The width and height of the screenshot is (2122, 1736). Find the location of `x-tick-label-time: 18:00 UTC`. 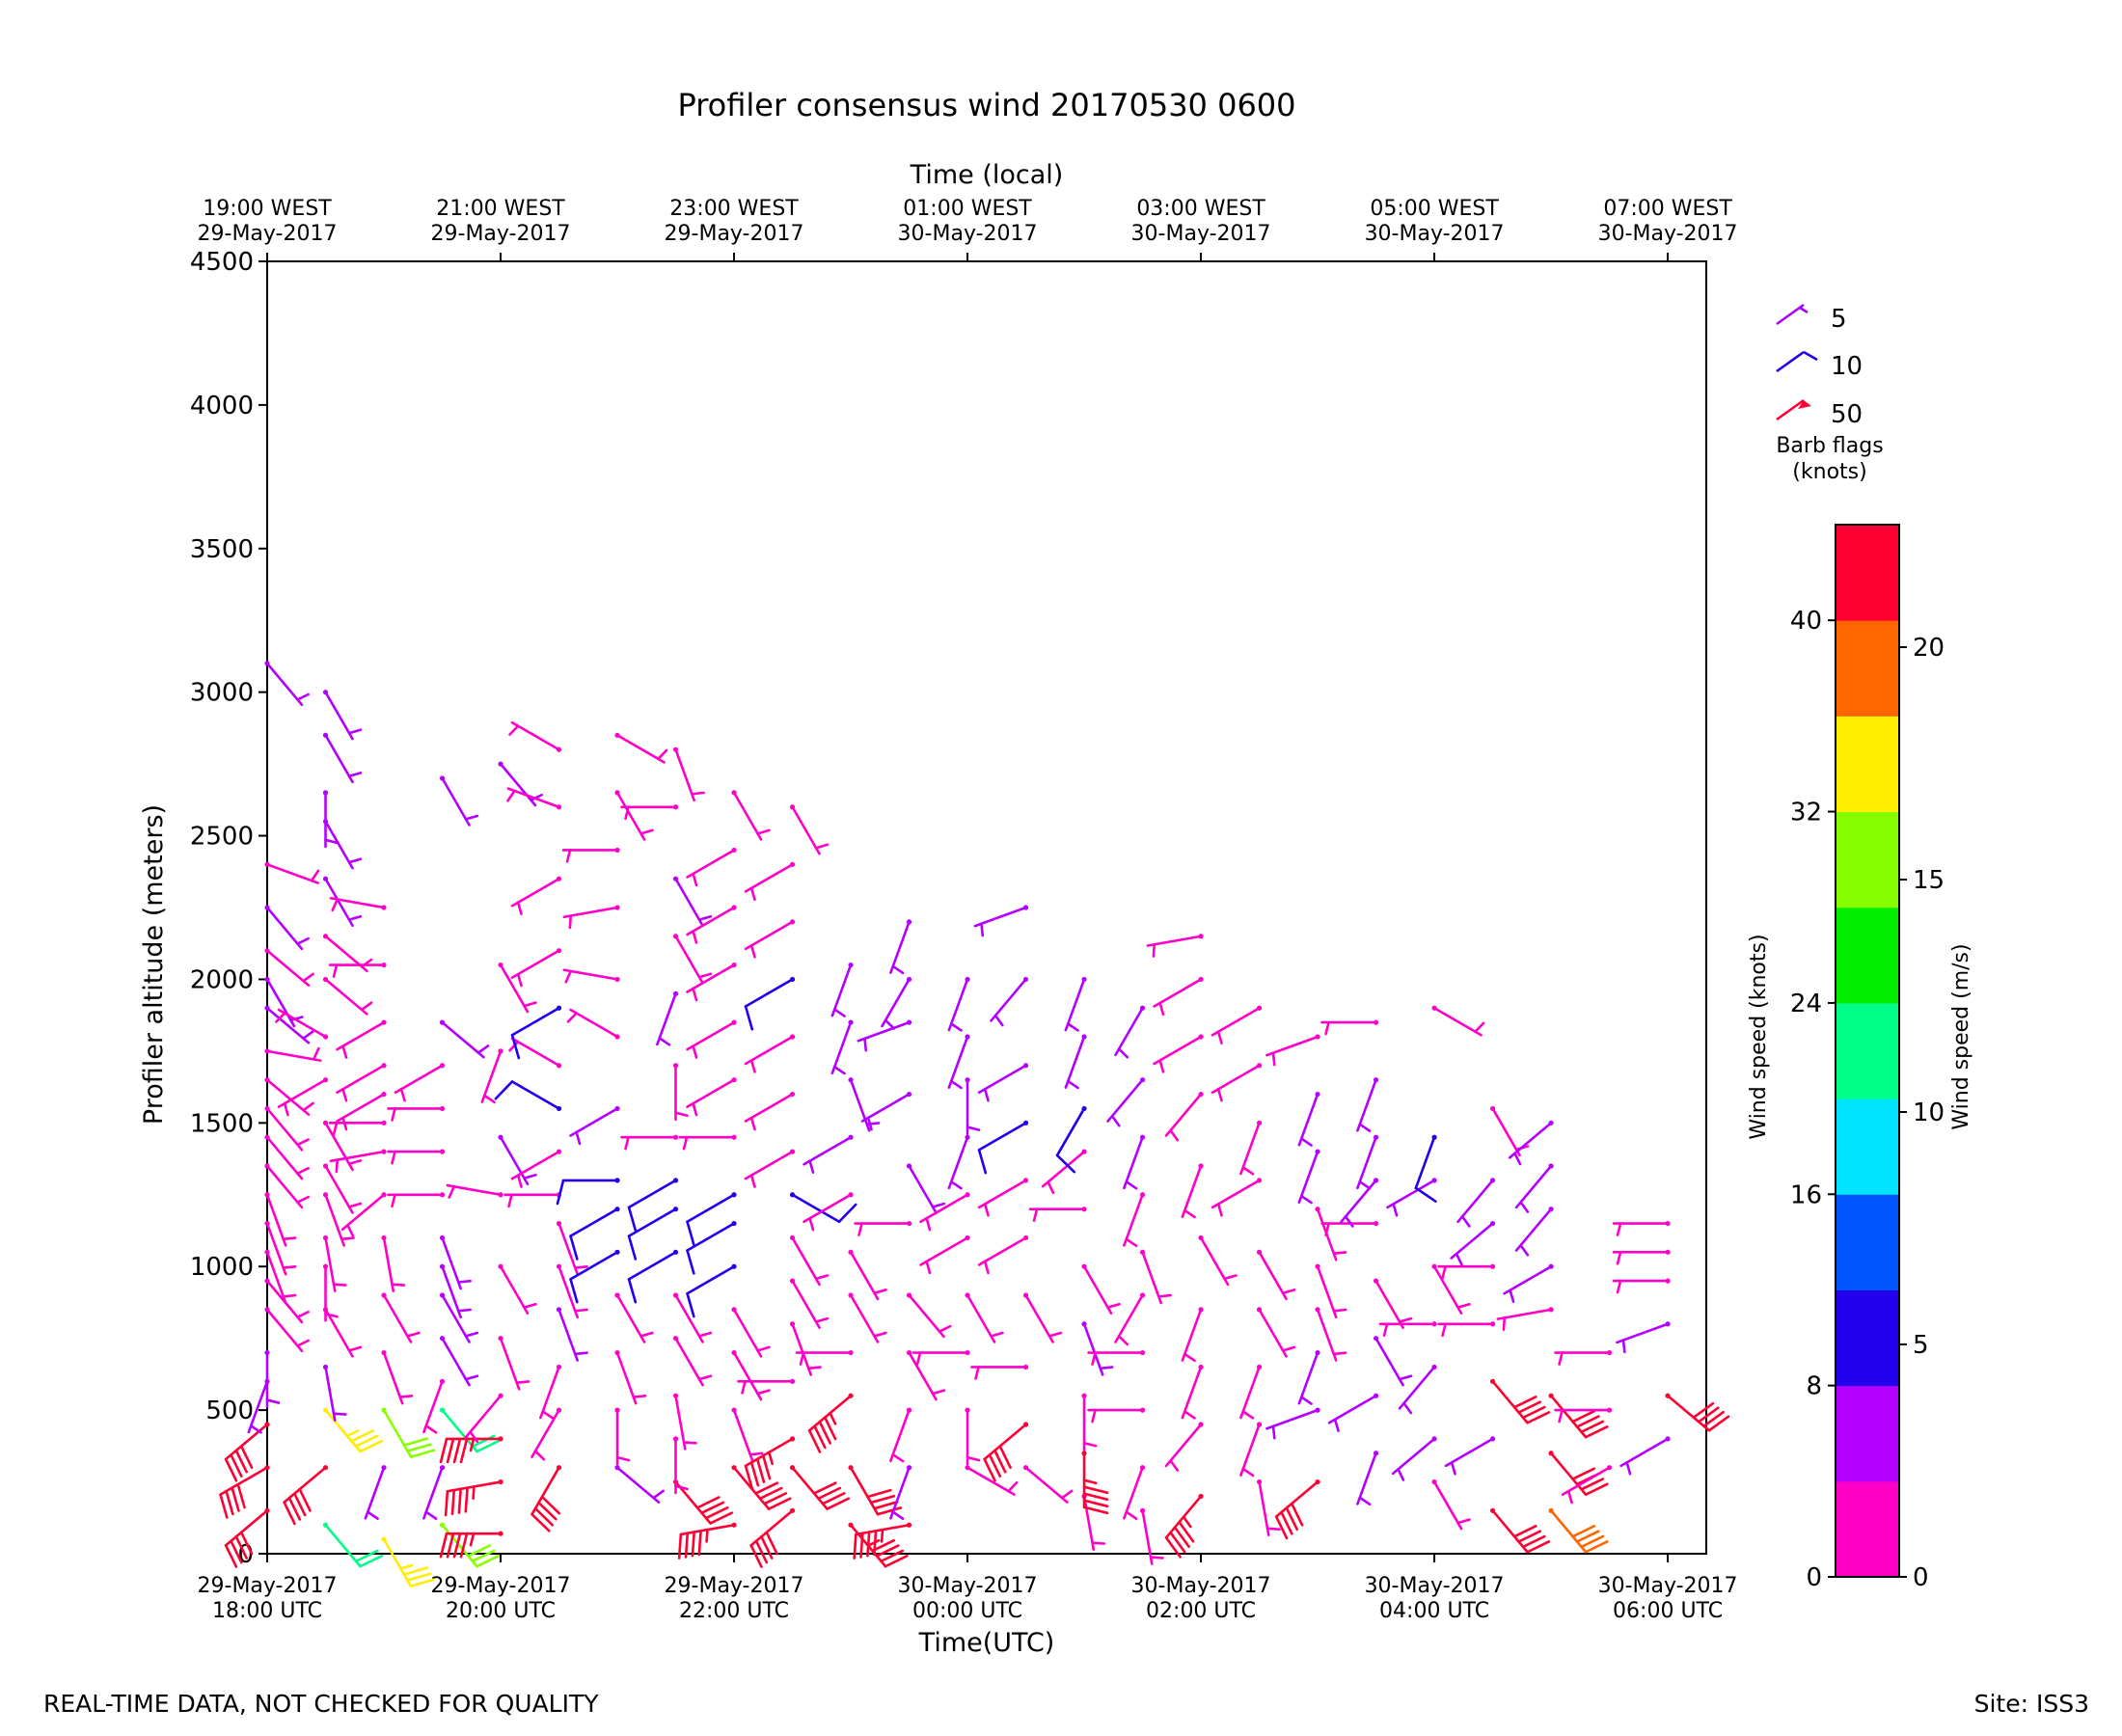

x-tick-label-time: 18:00 UTC is located at coordinates (267, 1611).